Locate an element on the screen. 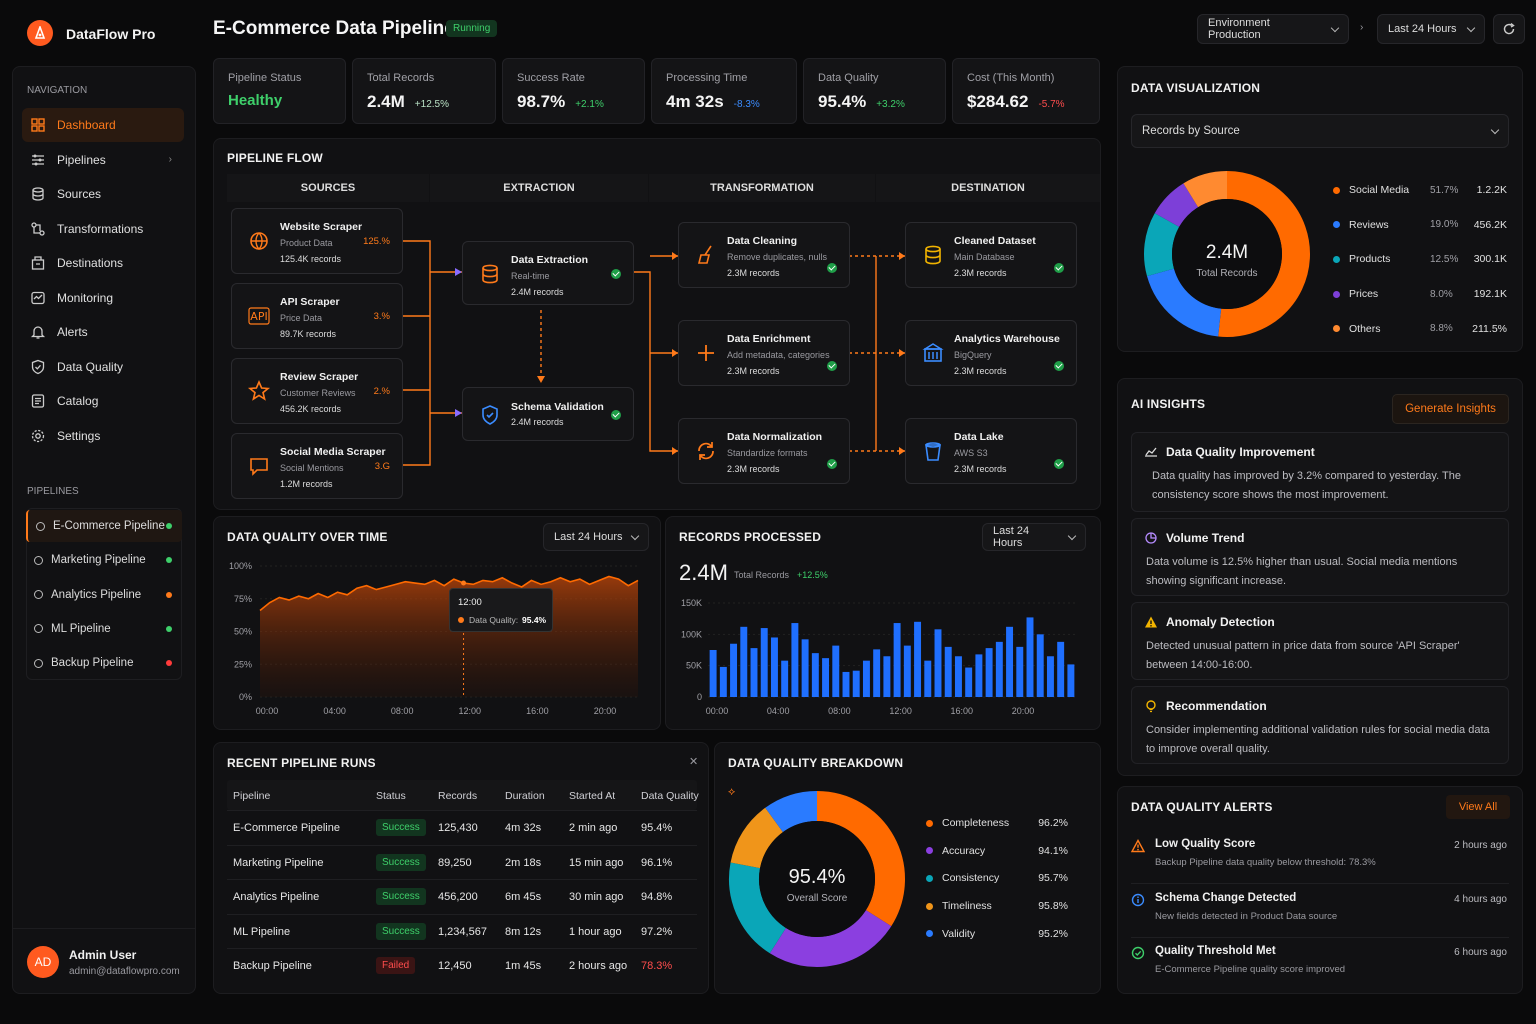 The image size is (1536, 1024). sidebar-item-monitoring: Monitoring is located at coordinates (103, 298).